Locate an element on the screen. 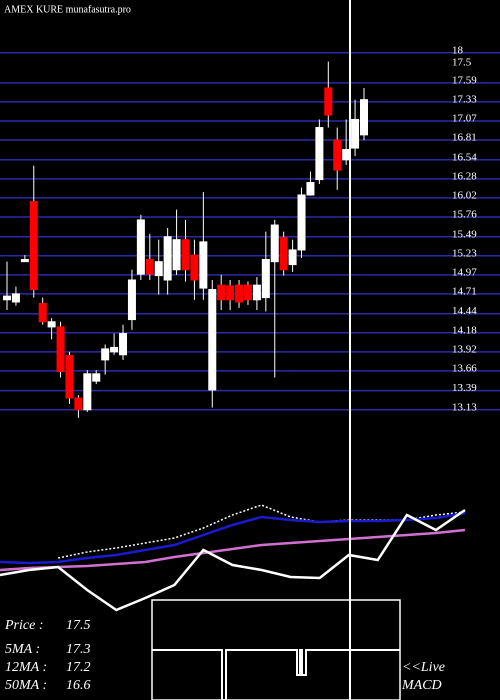 This screenshot has width=500, height=700. y-tick-label: 17.07 is located at coordinates (464, 118).